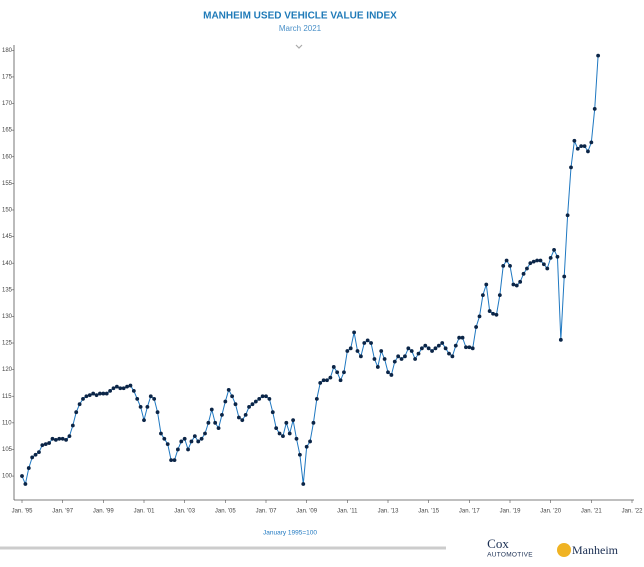 The height and width of the screenshot is (567, 644). Describe the element at coordinates (7, 237) in the screenshot. I see `y-tick-label: 145` at that location.